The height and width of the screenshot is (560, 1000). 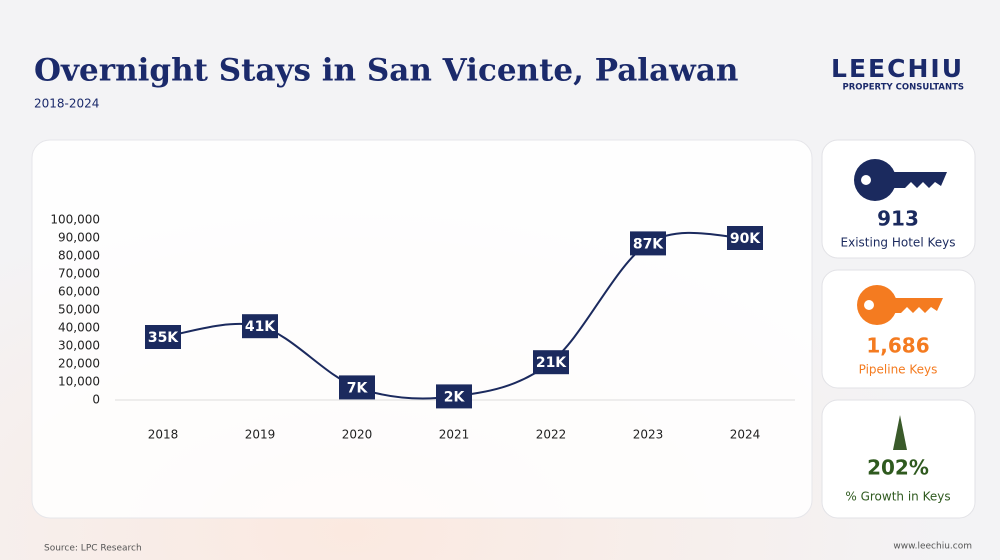 I want to click on value-label: 90K, so click(x=745, y=239).